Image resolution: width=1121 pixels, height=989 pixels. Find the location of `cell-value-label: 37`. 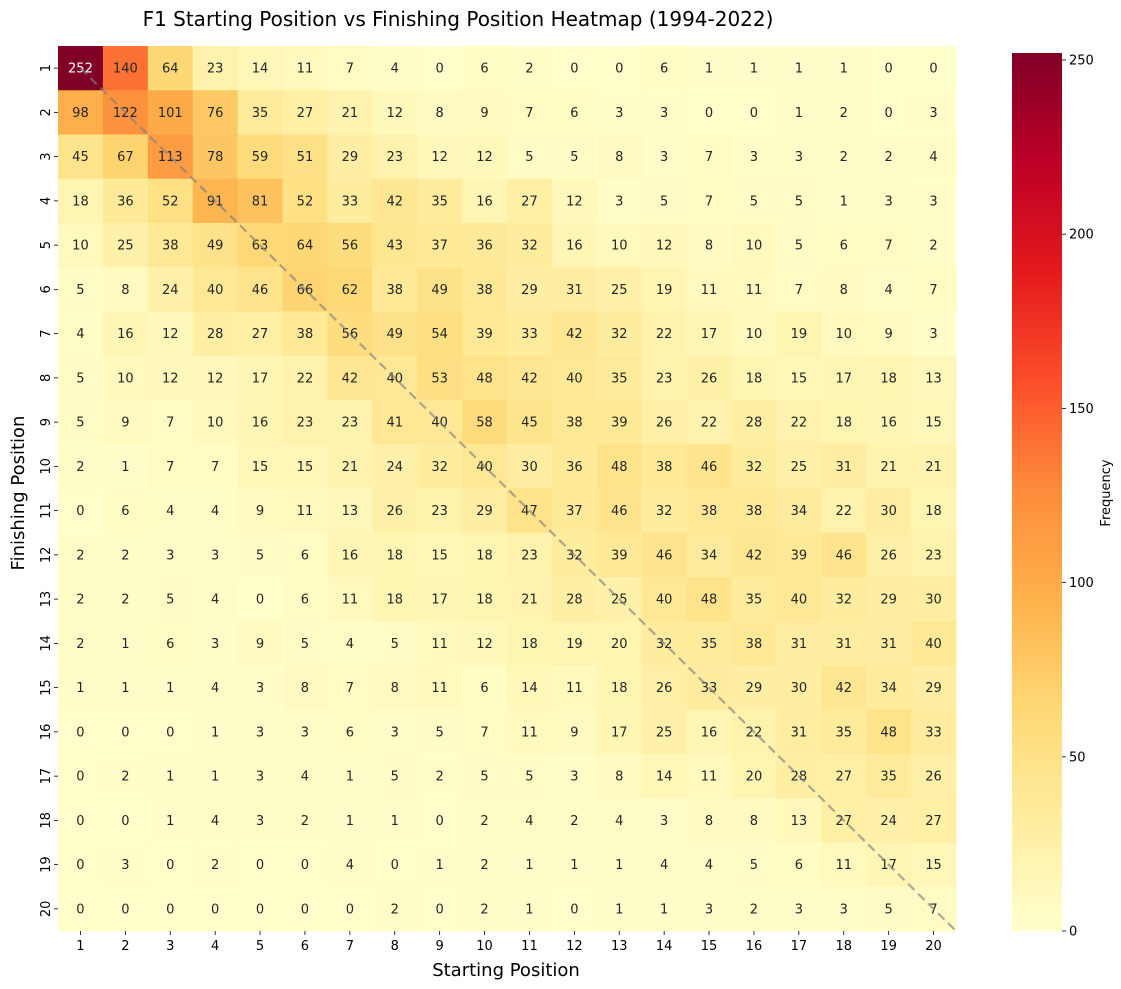

cell-value-label: 37 is located at coordinates (574, 511).